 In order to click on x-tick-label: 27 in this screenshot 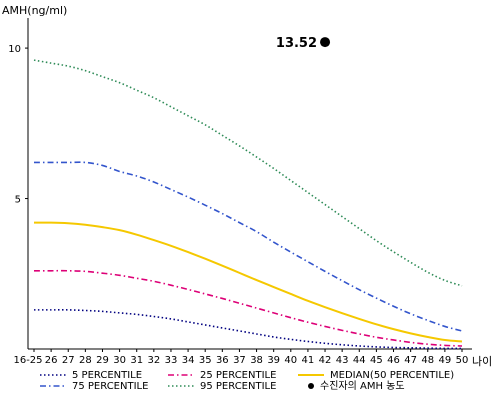, I will do `click(68, 360)`.